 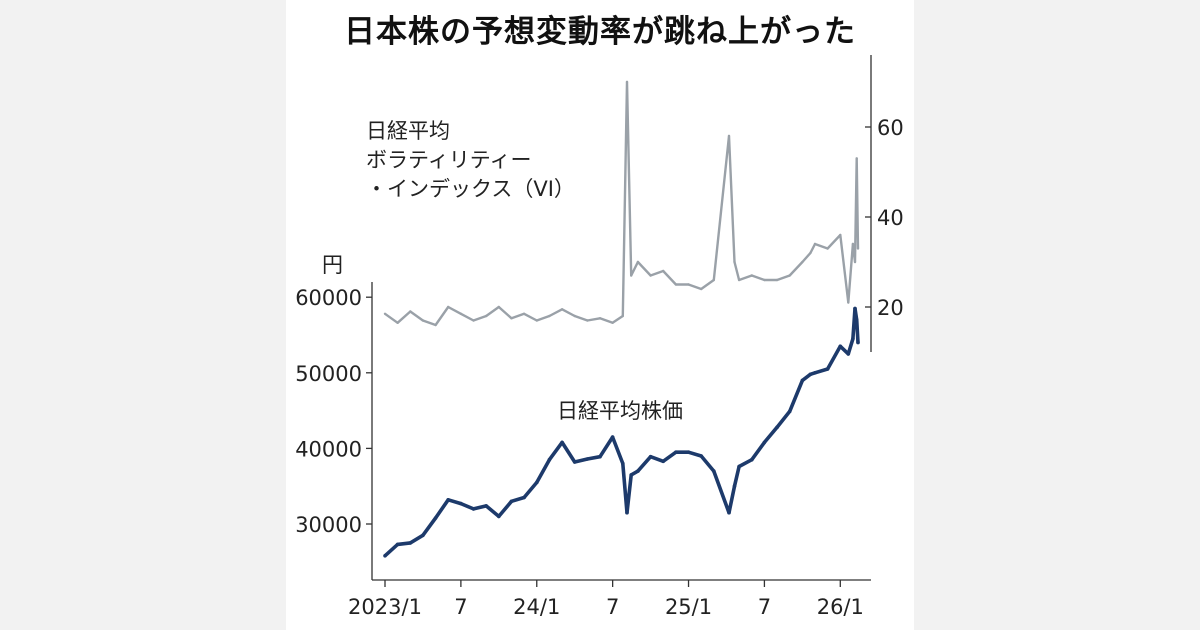 I want to click on x-tick-label: 26/1, so click(x=840, y=607).